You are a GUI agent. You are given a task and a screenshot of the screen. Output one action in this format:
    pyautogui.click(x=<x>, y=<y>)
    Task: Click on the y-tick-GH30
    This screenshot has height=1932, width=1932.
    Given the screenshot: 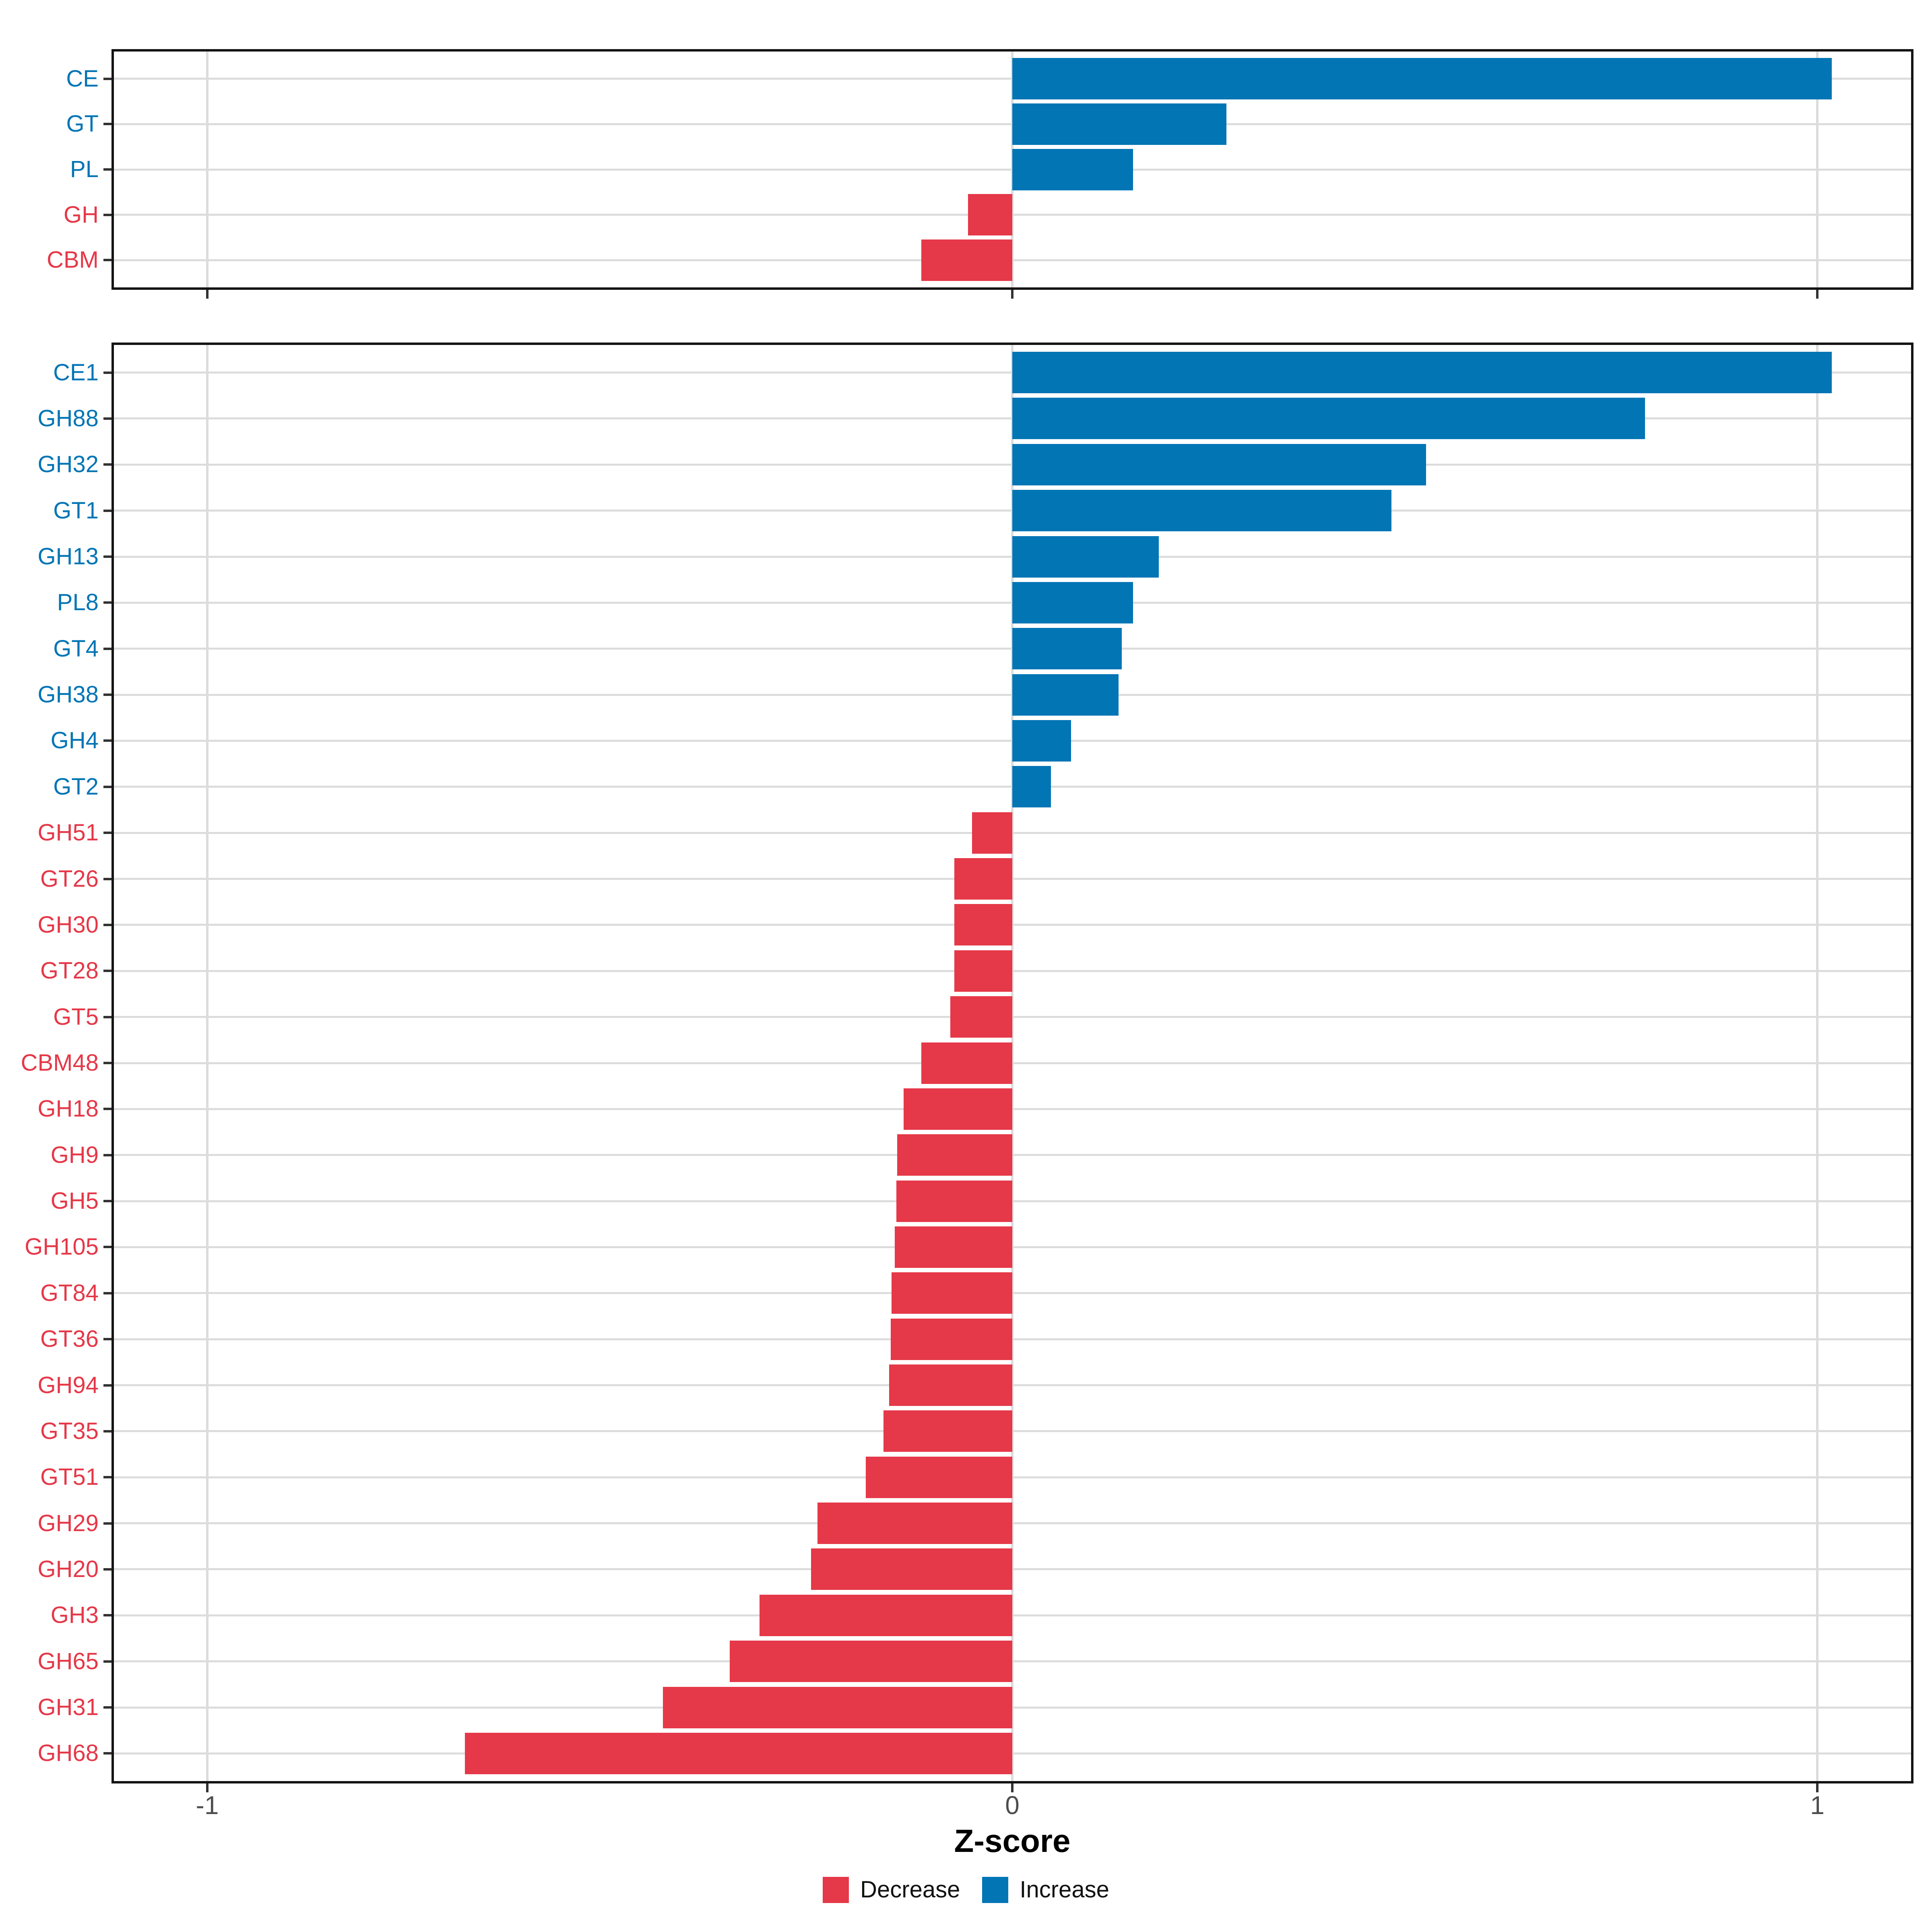 What is the action you would take?
    pyautogui.click(x=107, y=925)
    